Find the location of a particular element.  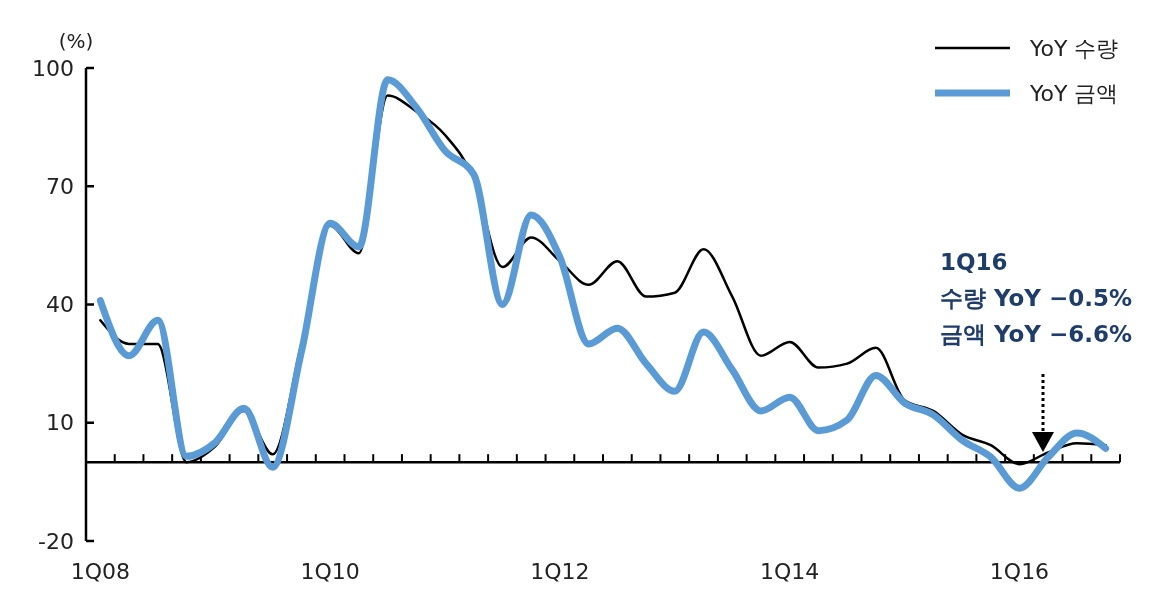

x-tick-label: 1Q12 is located at coordinates (560, 571).